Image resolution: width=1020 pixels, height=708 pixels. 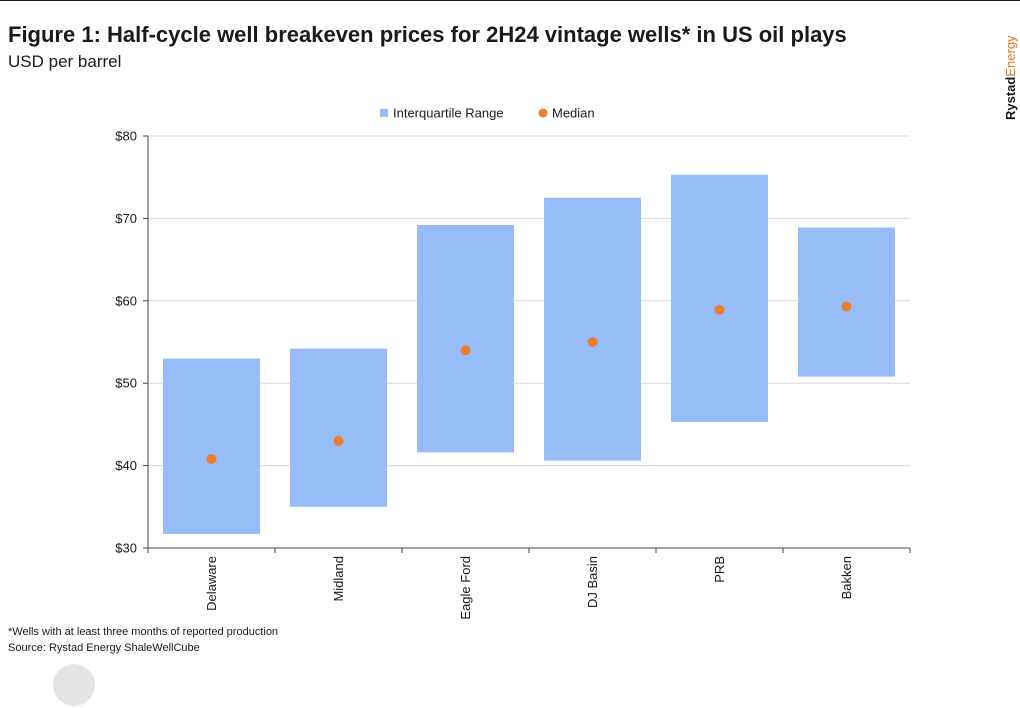 I want to click on y-tick-label: $30, so click(x=126, y=548).